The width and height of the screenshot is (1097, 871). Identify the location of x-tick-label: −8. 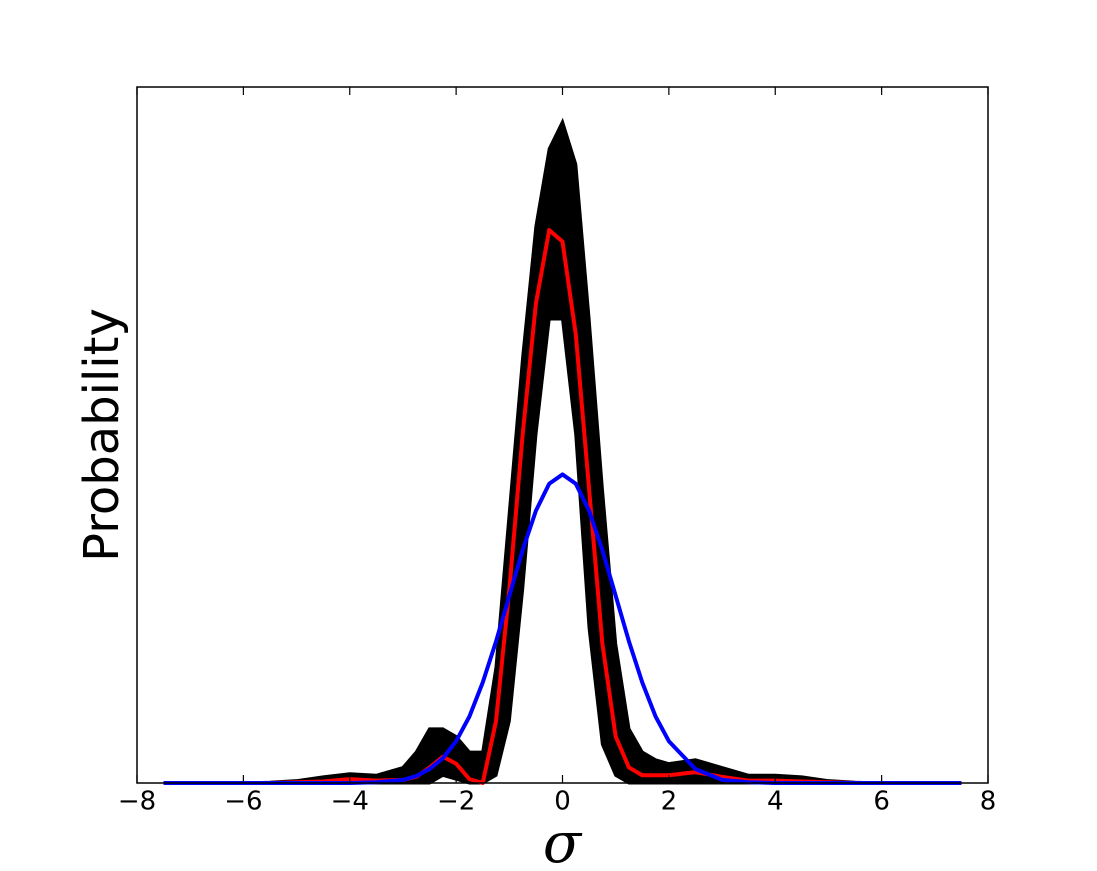
(137, 801).